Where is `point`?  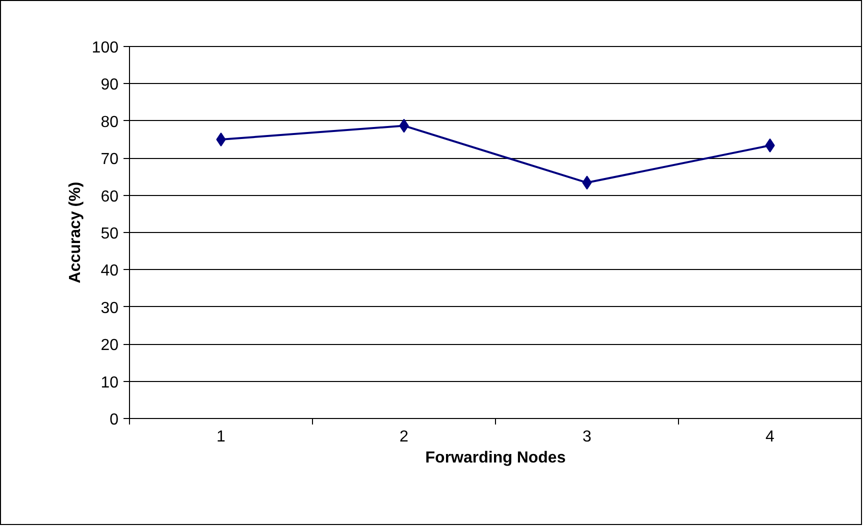
point is located at coordinates (221, 139).